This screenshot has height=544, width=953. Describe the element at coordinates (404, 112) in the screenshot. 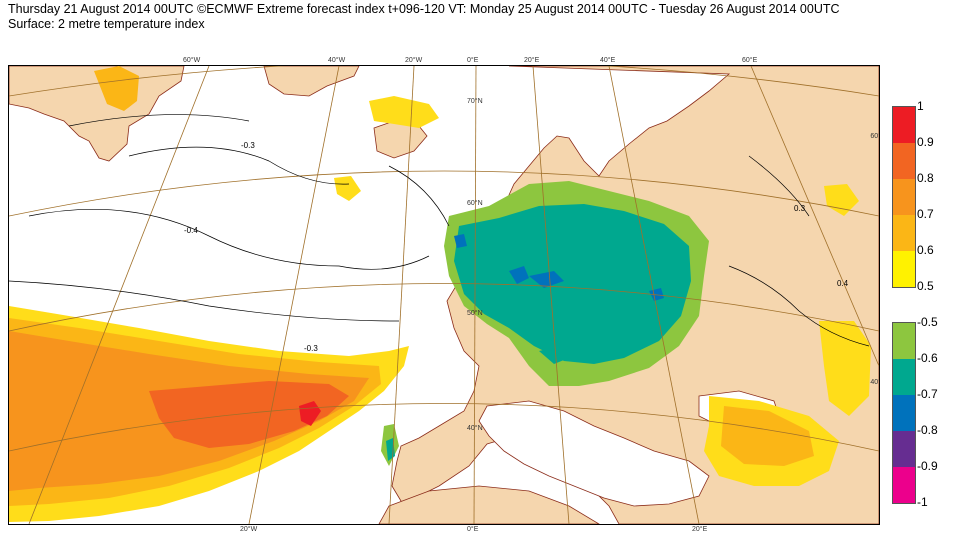

I see `warm-patch-iceland` at that location.